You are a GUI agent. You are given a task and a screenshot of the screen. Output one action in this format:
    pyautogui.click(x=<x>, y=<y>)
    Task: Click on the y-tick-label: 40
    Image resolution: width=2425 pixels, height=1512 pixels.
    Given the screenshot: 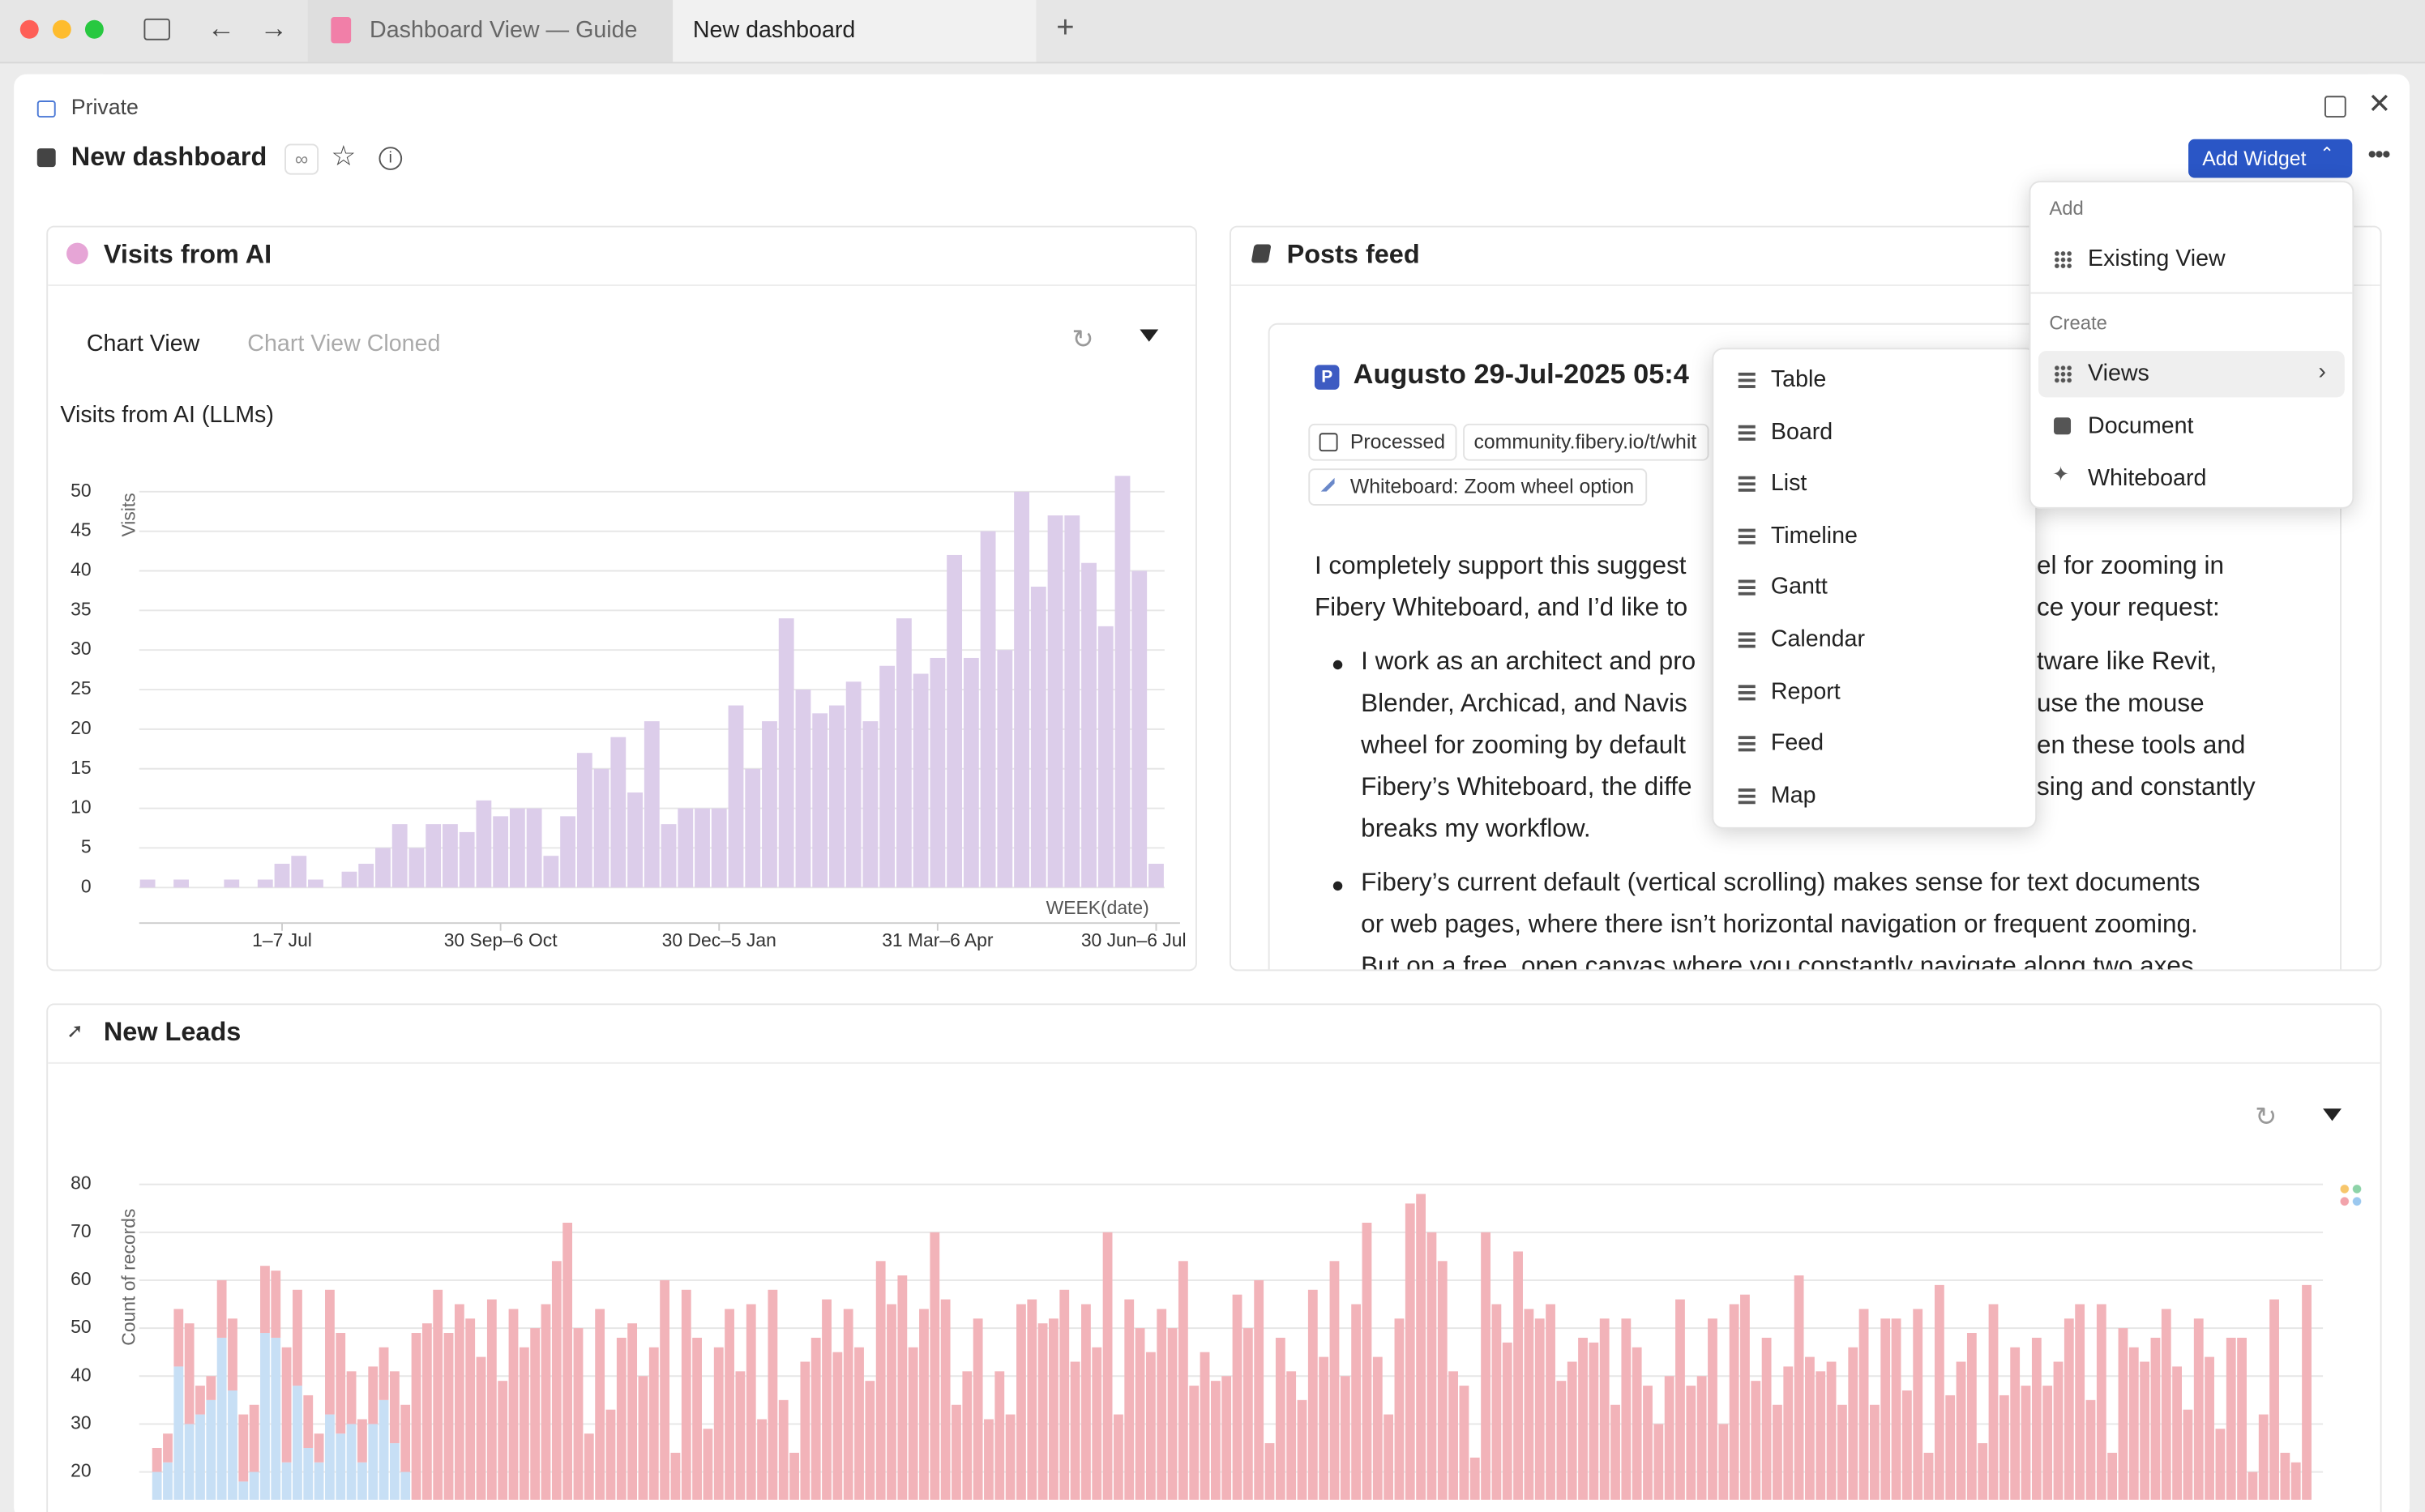 What is the action you would take?
    pyautogui.click(x=81, y=1374)
    